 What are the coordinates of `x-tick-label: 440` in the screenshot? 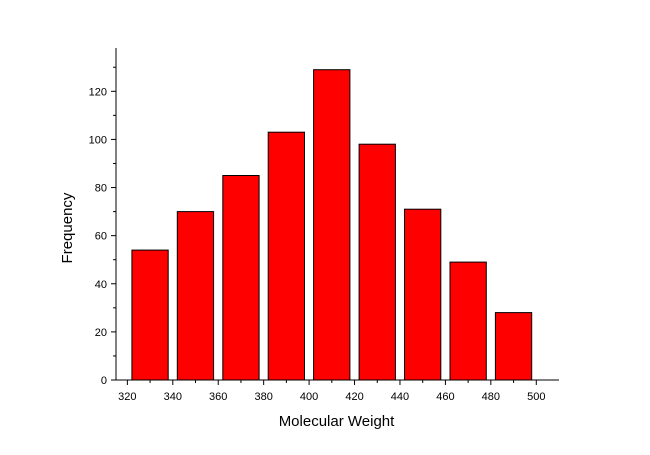 It's located at (400, 397).